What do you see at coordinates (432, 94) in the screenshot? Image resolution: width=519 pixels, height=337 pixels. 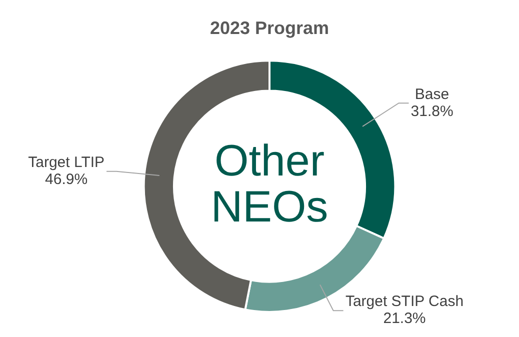 I see `slice-label: Base` at bounding box center [432, 94].